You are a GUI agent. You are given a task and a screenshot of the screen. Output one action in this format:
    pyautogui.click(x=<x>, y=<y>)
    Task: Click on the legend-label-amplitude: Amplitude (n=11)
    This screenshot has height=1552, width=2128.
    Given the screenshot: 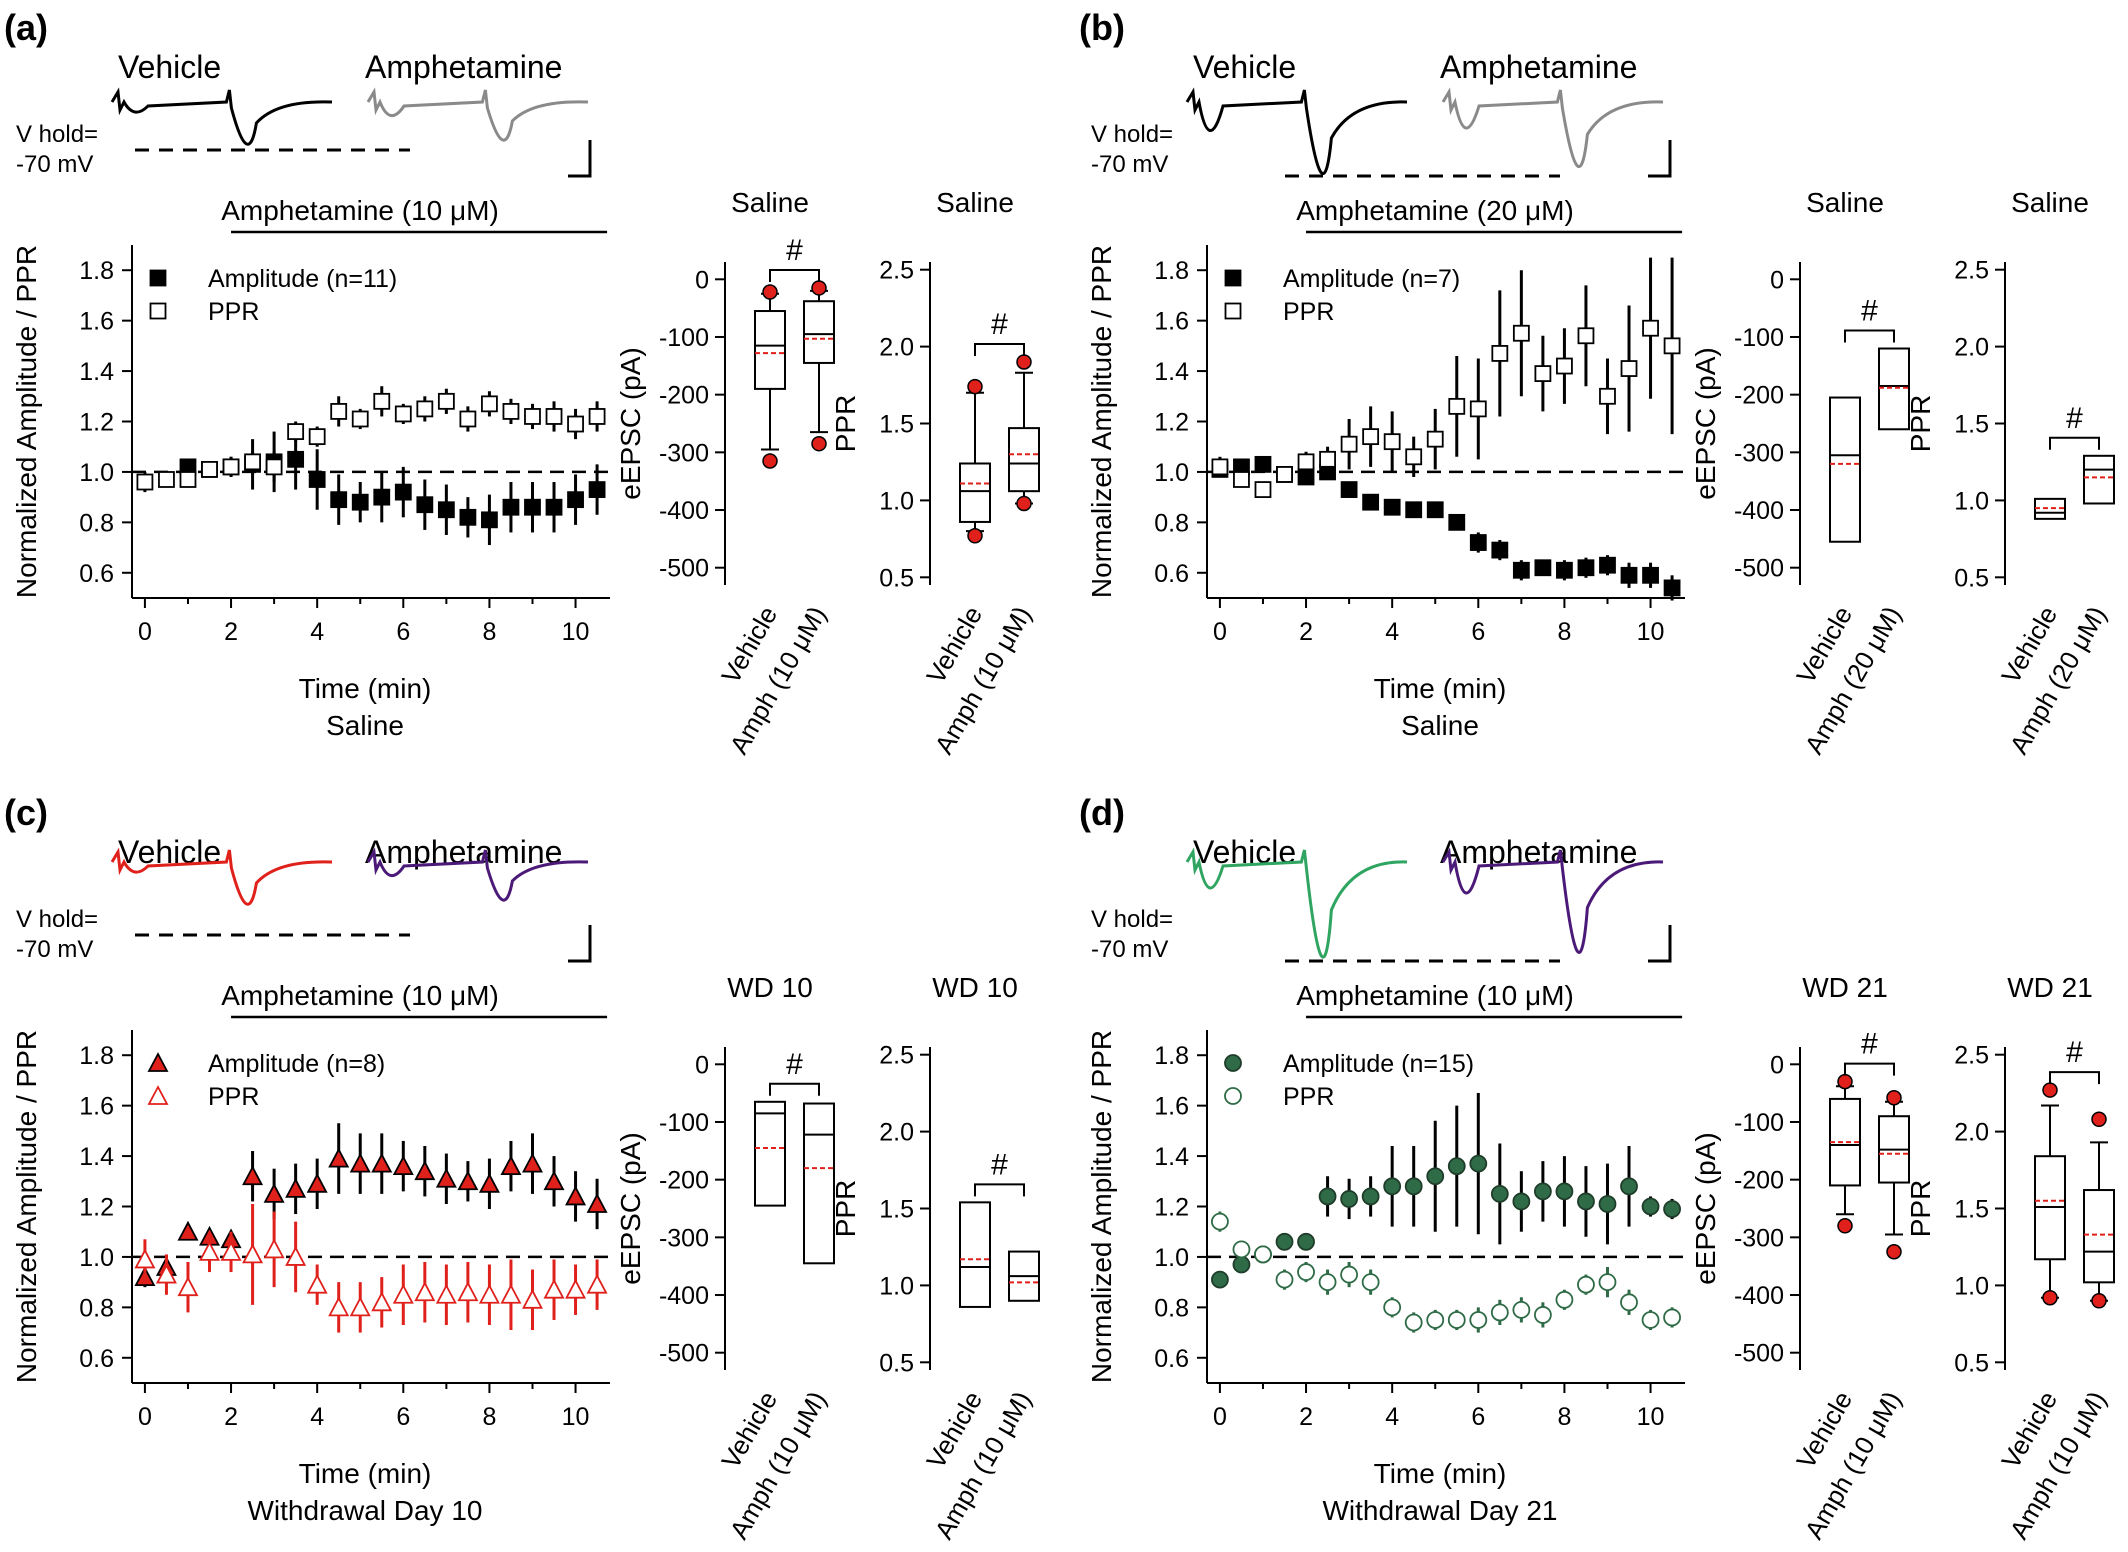 What is the action you would take?
    pyautogui.click(x=302, y=279)
    